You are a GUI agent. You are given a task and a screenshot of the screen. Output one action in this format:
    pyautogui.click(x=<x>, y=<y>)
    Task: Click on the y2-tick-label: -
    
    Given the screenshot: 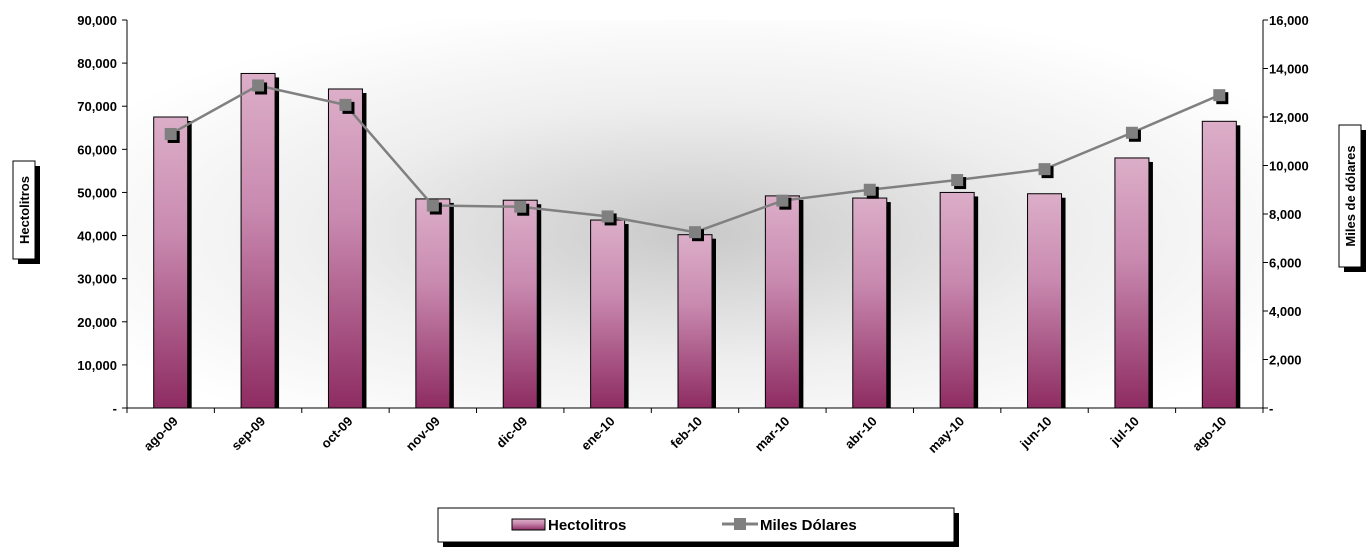 What is the action you would take?
    pyautogui.click(x=1271, y=408)
    